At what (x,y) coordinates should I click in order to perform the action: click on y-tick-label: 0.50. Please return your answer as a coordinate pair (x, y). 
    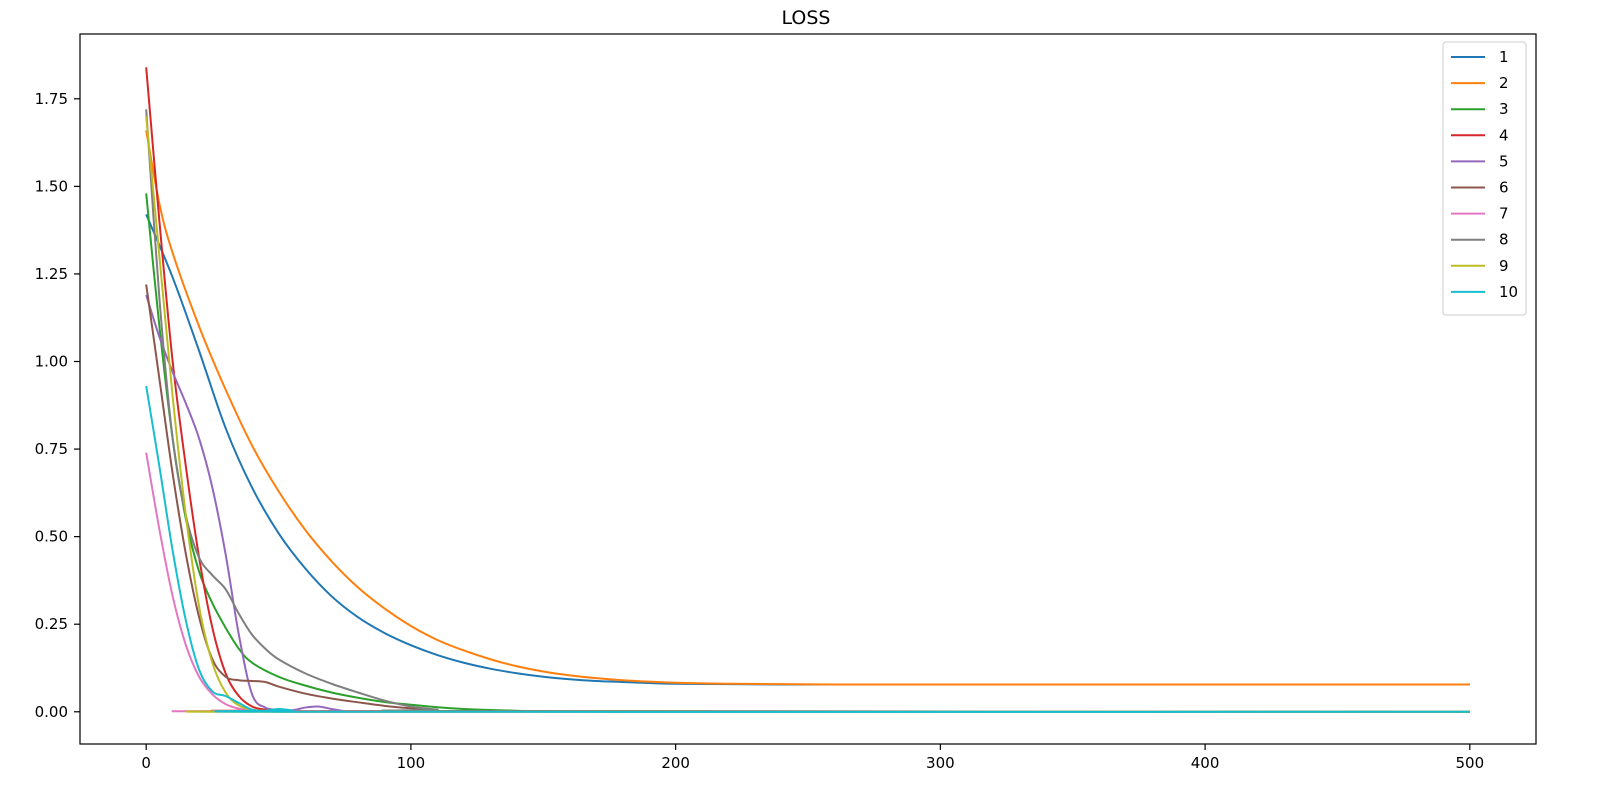
    Looking at the image, I should click on (51, 537).